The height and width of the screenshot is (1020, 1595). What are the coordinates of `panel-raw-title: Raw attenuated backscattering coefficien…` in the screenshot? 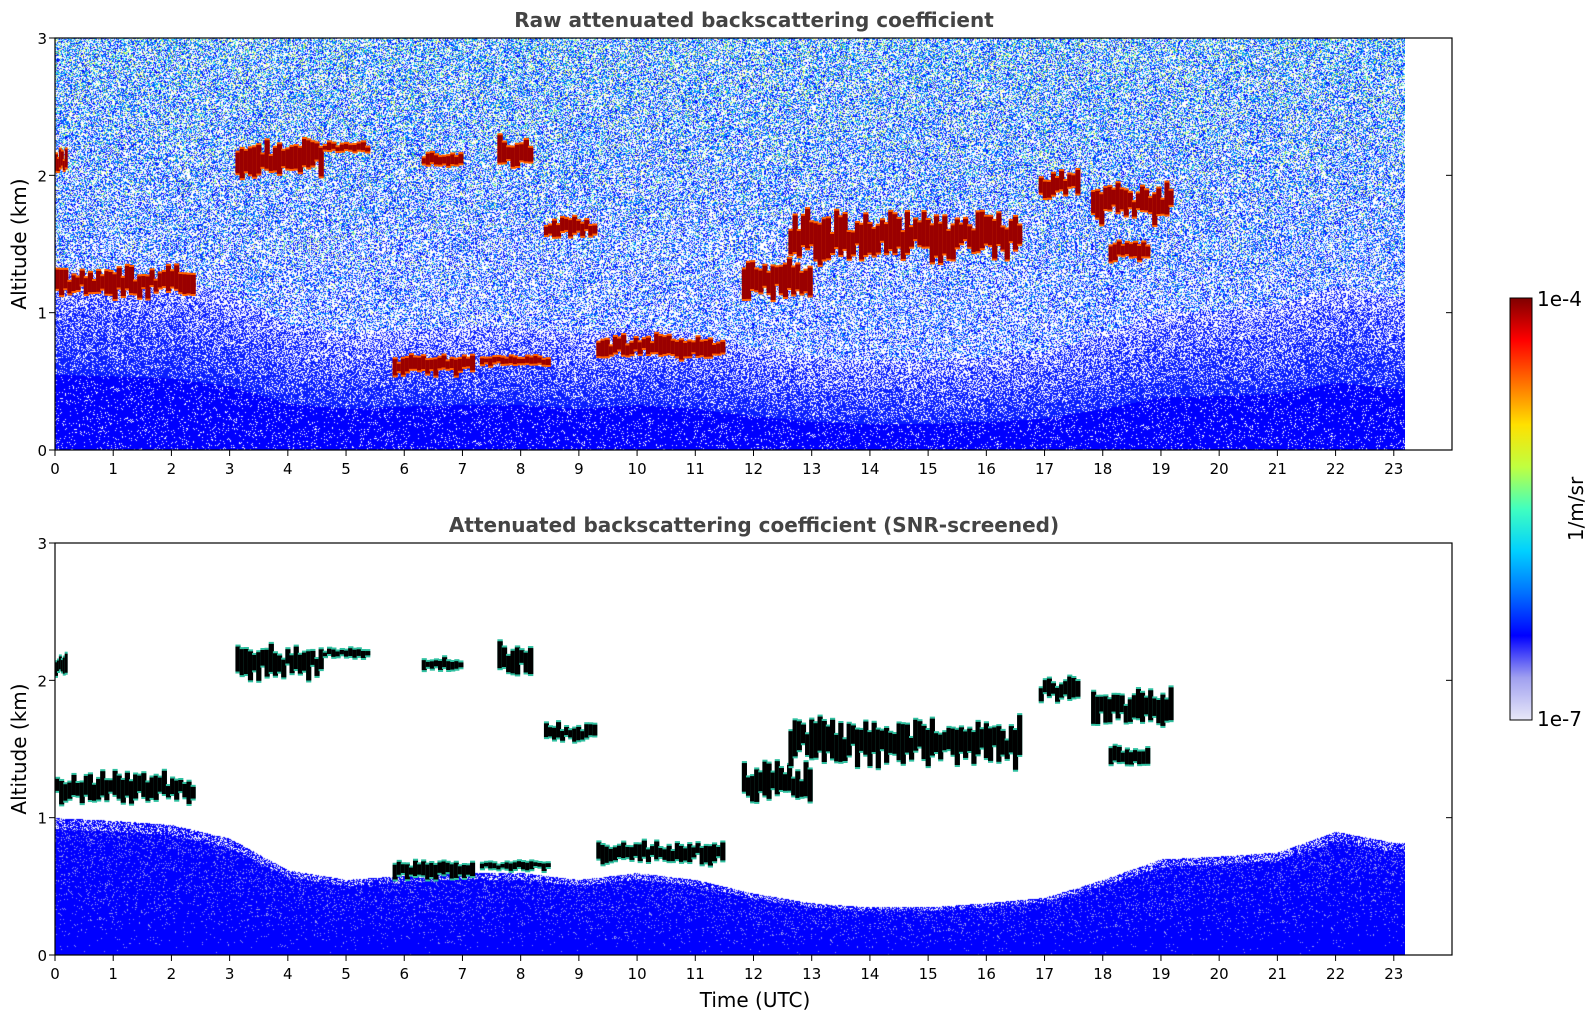 It's located at (754, 20).